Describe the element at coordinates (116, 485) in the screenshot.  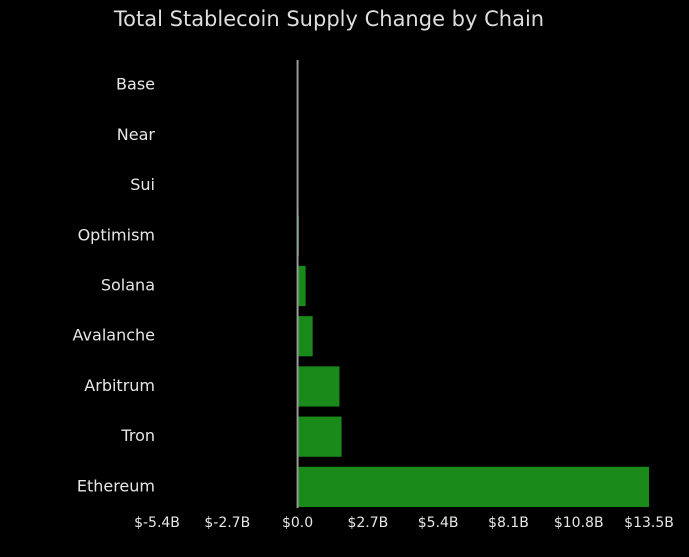
I see `y-tick-label: Ethereum` at that location.